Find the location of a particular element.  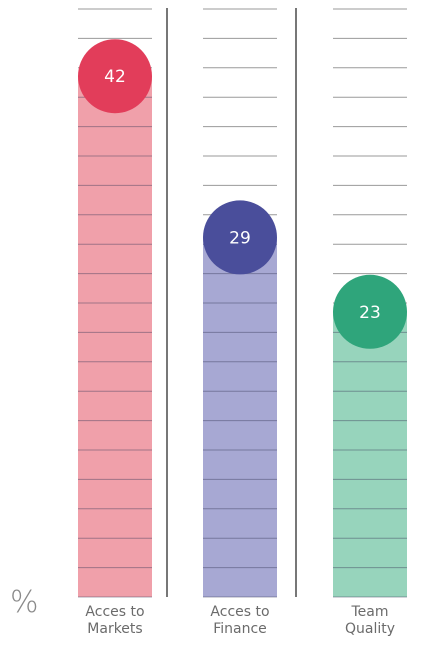

value-label: 29 is located at coordinates (240, 238).